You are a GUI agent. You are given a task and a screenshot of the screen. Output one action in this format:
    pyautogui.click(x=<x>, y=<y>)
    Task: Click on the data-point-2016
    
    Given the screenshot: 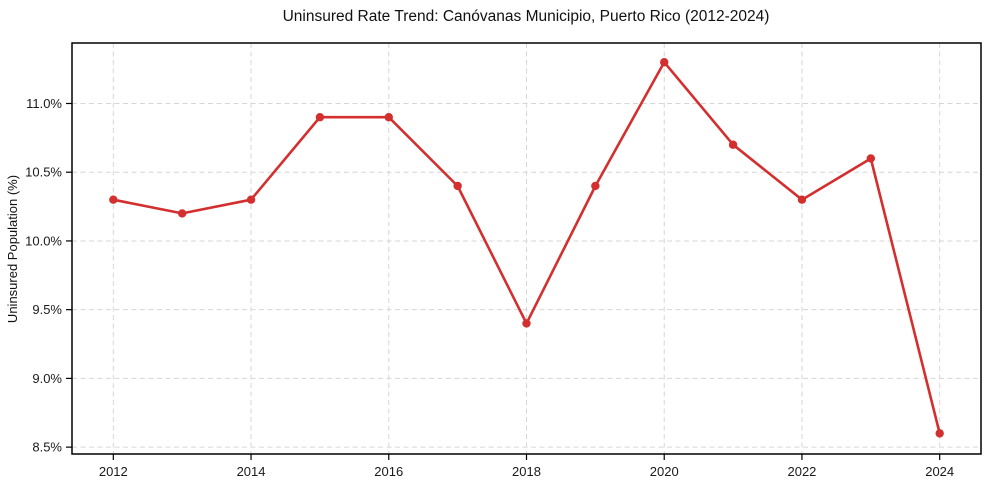 What is the action you would take?
    pyautogui.click(x=388, y=117)
    